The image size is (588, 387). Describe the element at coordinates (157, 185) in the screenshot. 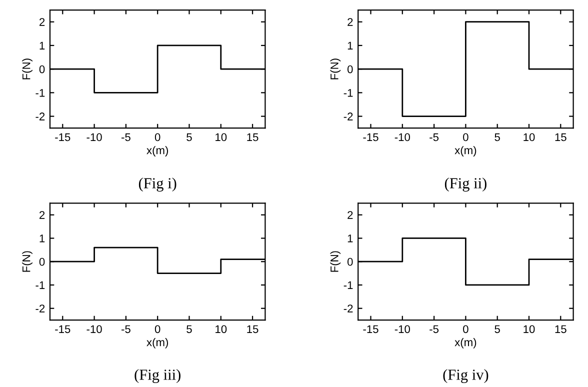

I see `text: (Fig i)` at that location.